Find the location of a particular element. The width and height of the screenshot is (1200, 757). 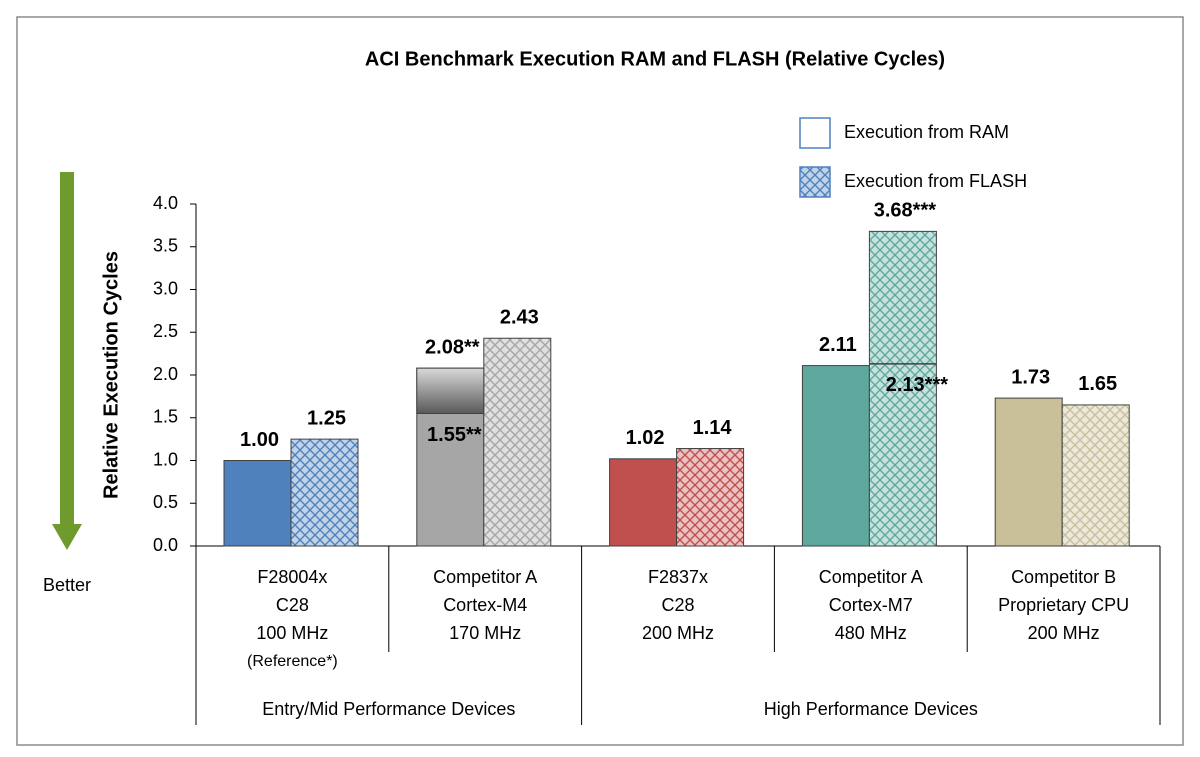

y-tick-label: 1.0 is located at coordinates (165, 459).